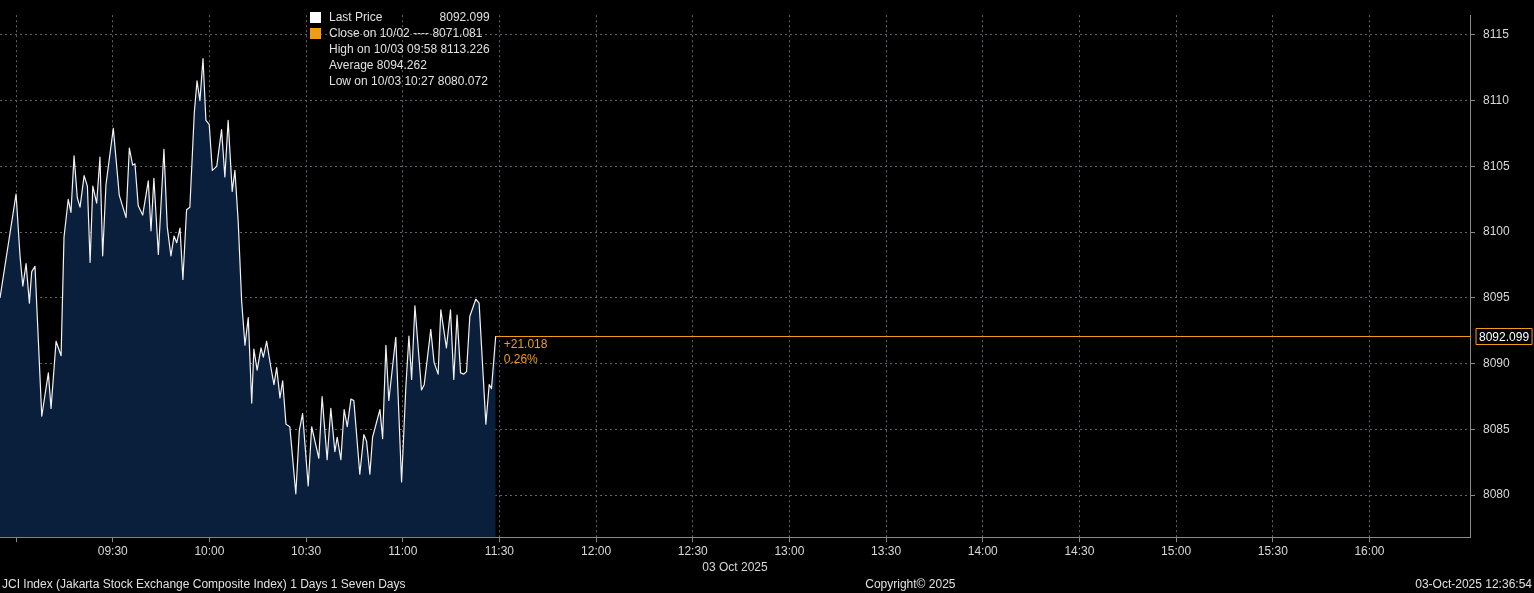 The image size is (1534, 593). What do you see at coordinates (886, 550) in the screenshot?
I see `x-tick-label: 13:30` at bounding box center [886, 550].